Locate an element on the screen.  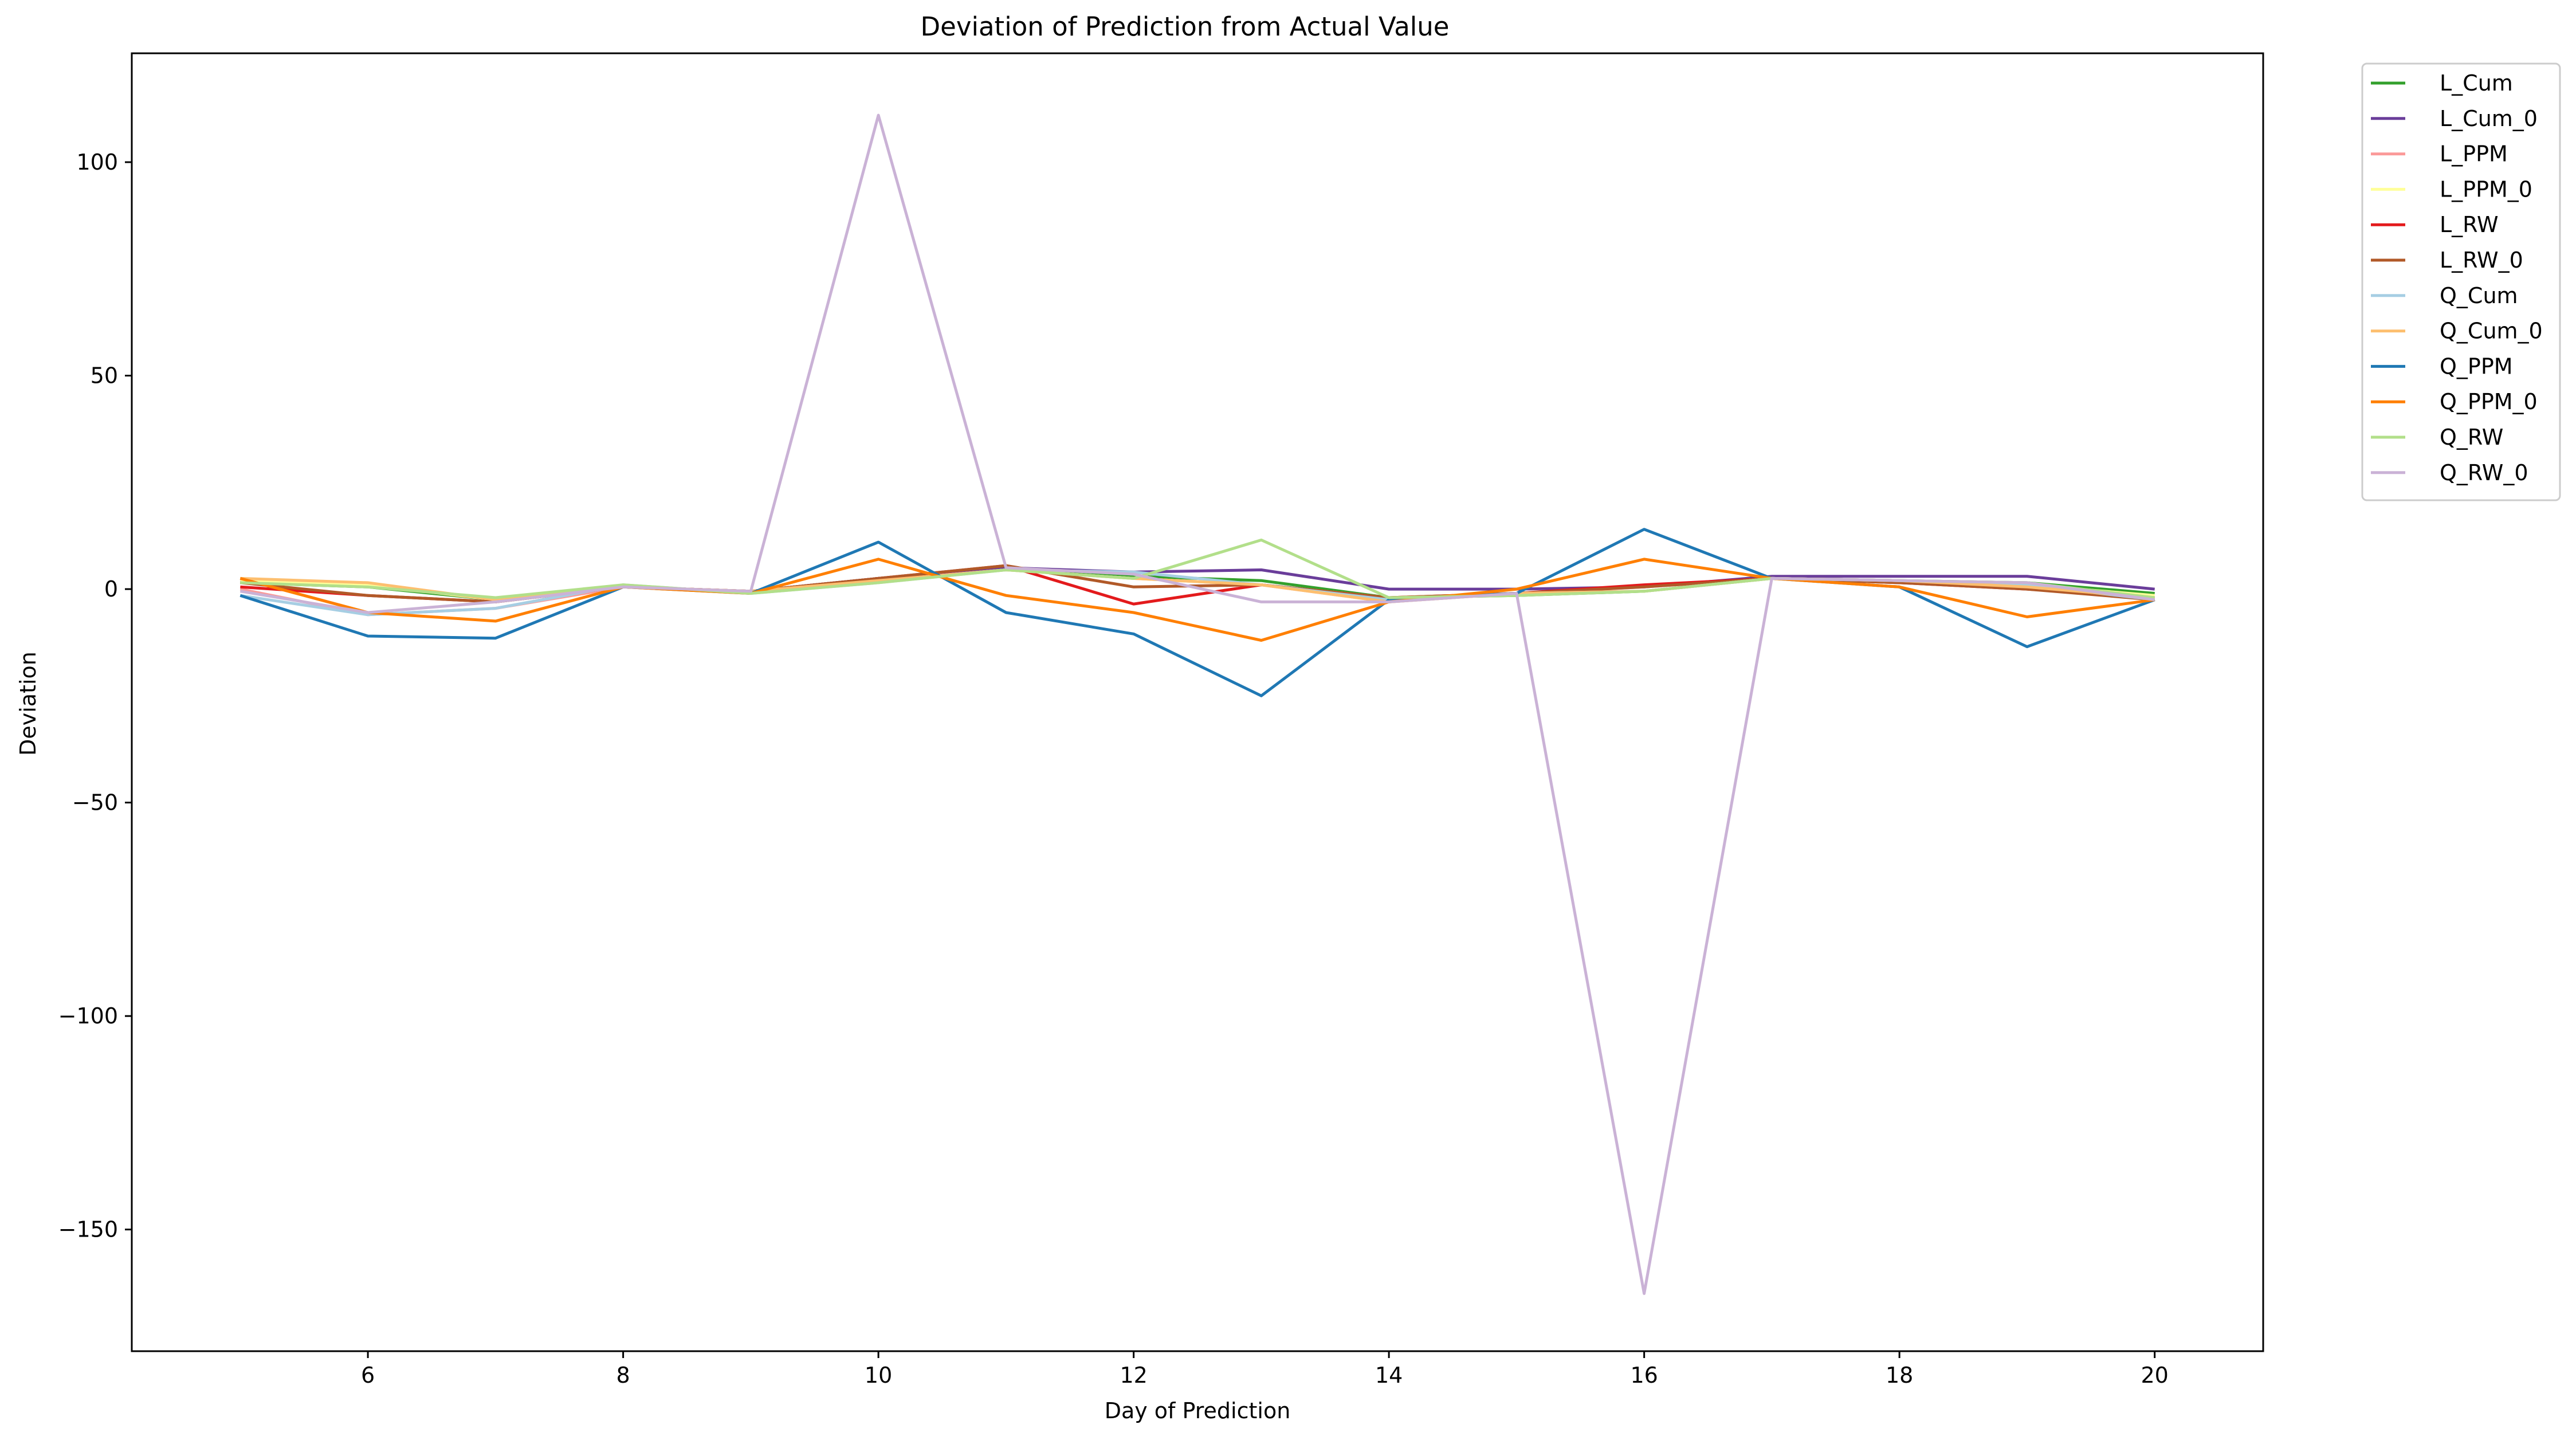
x-tick-label: 6 is located at coordinates (368, 1375).